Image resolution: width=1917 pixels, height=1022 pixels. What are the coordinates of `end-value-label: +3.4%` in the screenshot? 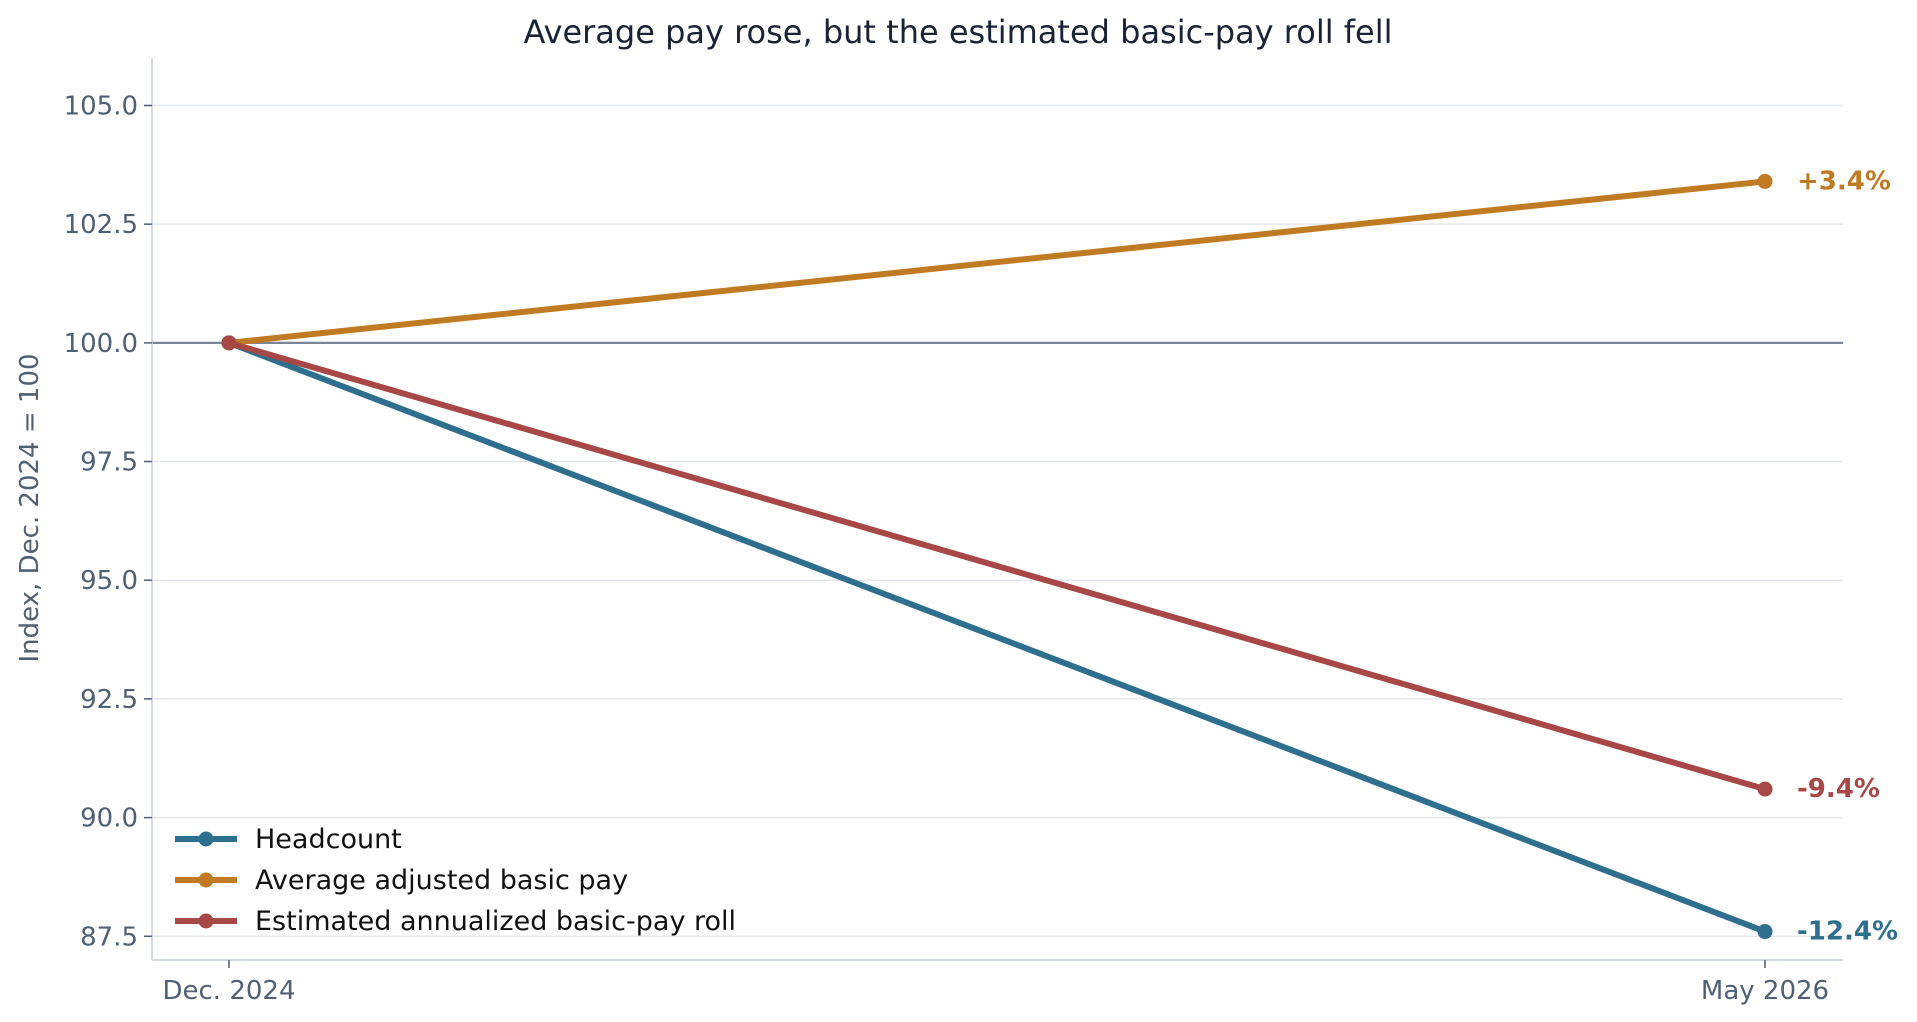 It's located at (1844, 181).